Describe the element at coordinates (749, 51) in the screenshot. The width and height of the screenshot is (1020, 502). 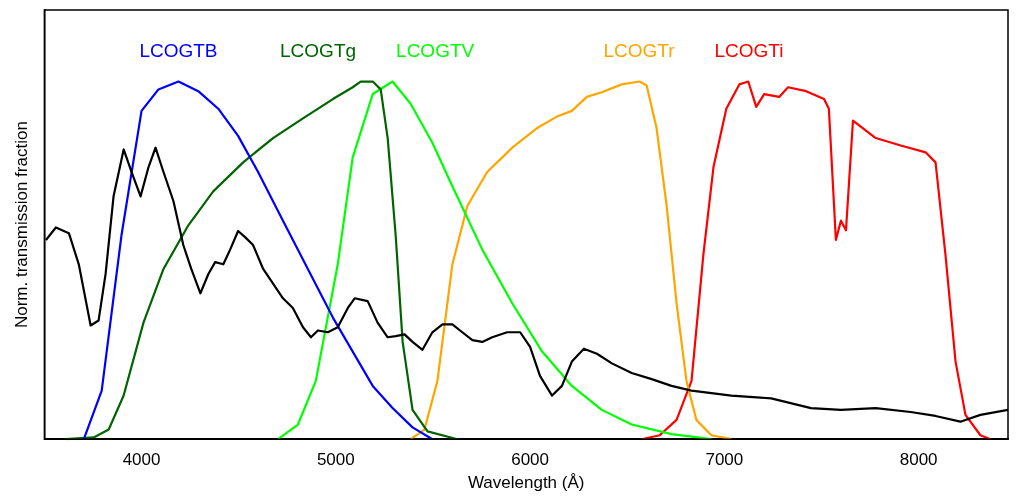
I see `series-label: LCOGTi` at that location.